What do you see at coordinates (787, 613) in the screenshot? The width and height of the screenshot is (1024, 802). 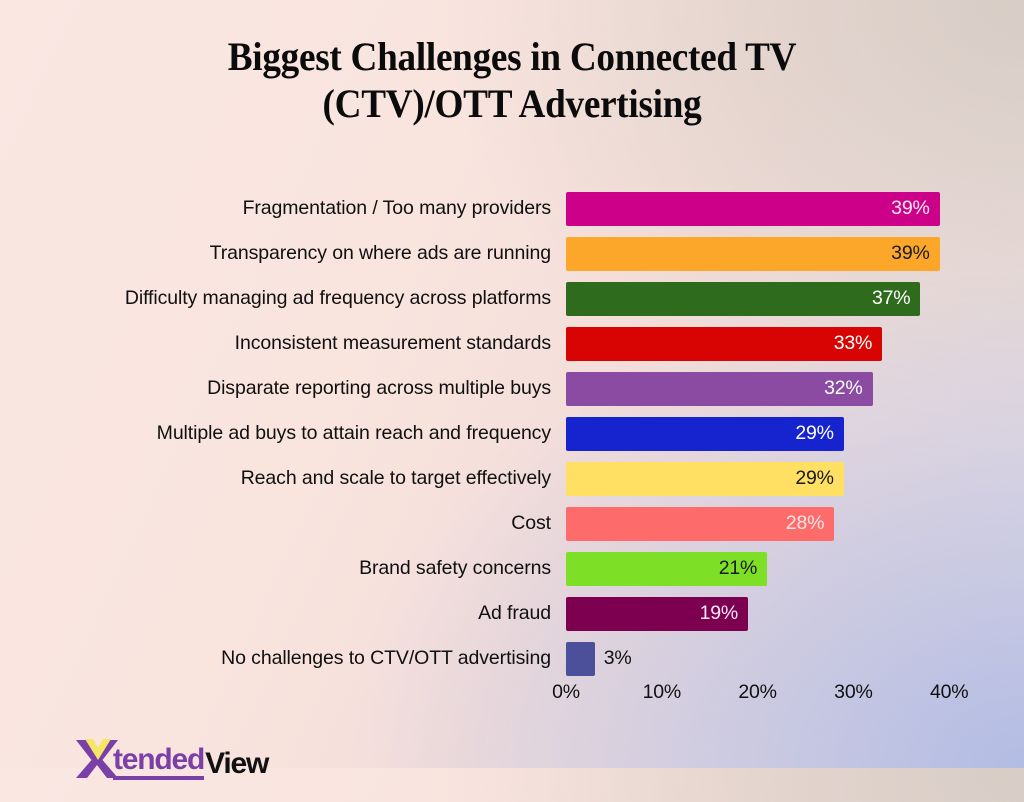 I see `bar-track: 19%` at bounding box center [787, 613].